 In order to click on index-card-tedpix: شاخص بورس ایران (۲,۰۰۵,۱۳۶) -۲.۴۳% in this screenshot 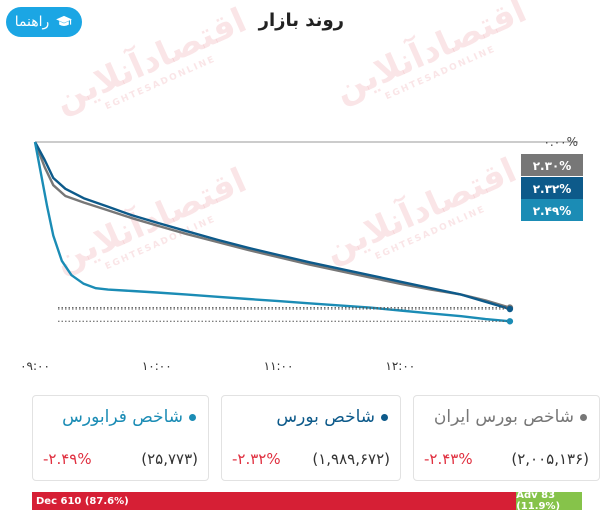, I will do `click(506, 438)`.